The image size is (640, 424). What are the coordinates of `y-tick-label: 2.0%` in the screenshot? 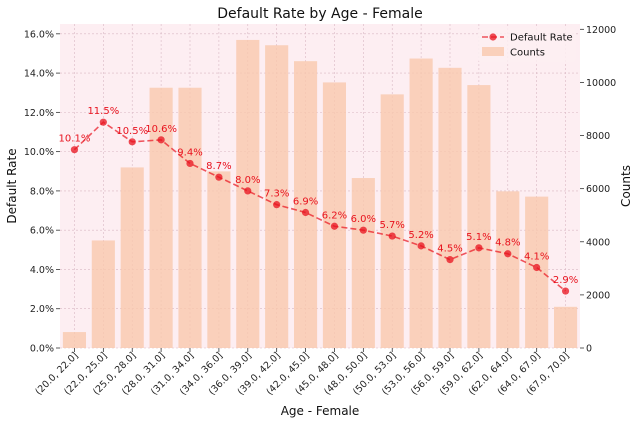 It's located at (42, 309).